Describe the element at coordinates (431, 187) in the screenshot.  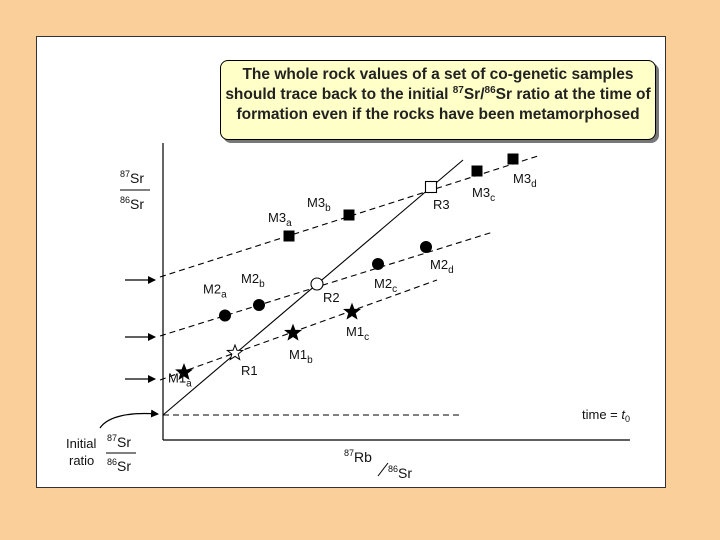
I see `open-square-marker-r3` at that location.